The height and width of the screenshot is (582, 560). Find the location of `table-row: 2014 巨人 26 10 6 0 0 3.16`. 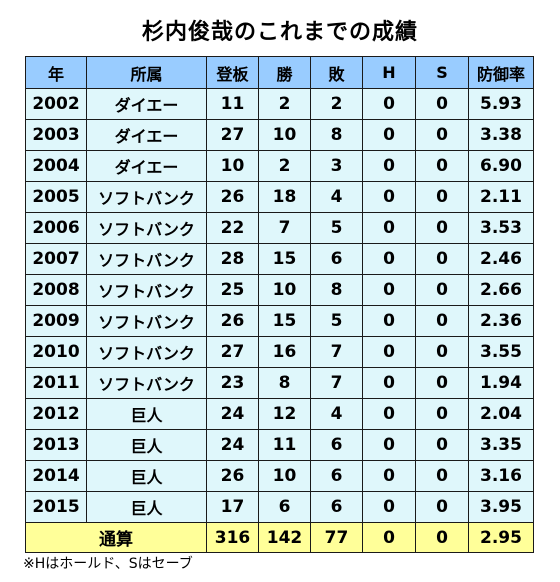

table-row: 2014 巨人 26 10 6 0 0 3.16 is located at coordinates (279, 476).